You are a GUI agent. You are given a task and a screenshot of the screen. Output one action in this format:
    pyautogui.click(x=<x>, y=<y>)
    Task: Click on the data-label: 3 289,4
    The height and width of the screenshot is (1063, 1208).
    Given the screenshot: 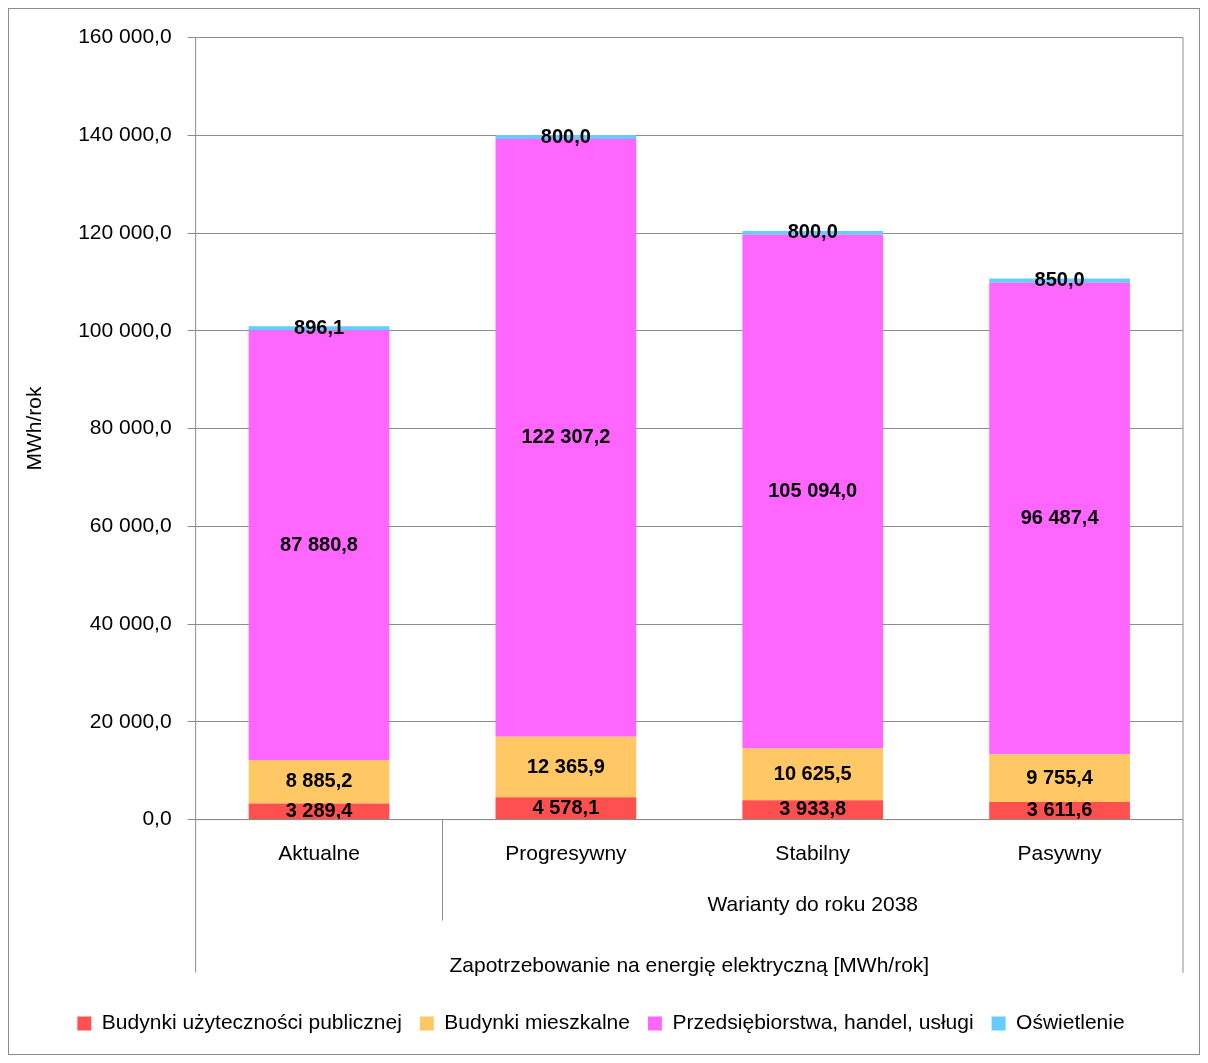 What is the action you would take?
    pyautogui.click(x=319, y=809)
    